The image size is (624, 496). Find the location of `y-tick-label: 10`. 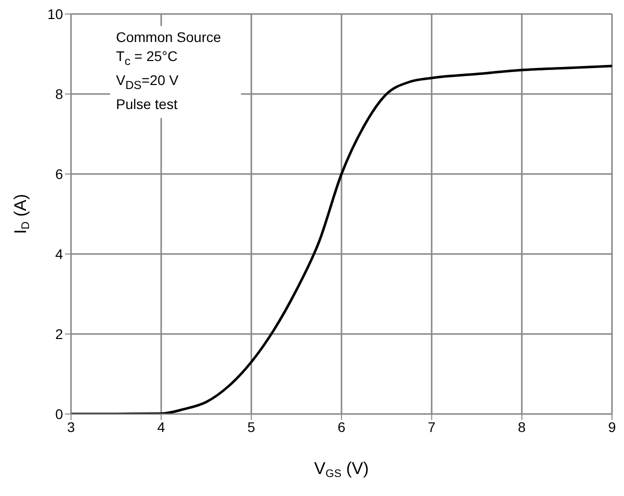

y-tick-label: 10 is located at coordinates (55, 14).